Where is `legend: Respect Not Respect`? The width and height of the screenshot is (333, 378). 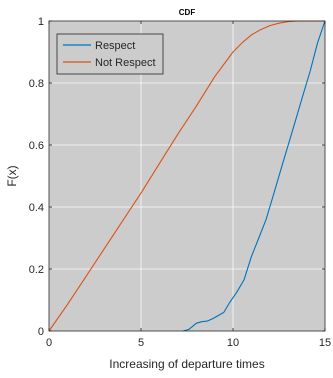 legend: Respect Not Respect is located at coordinates (110, 54).